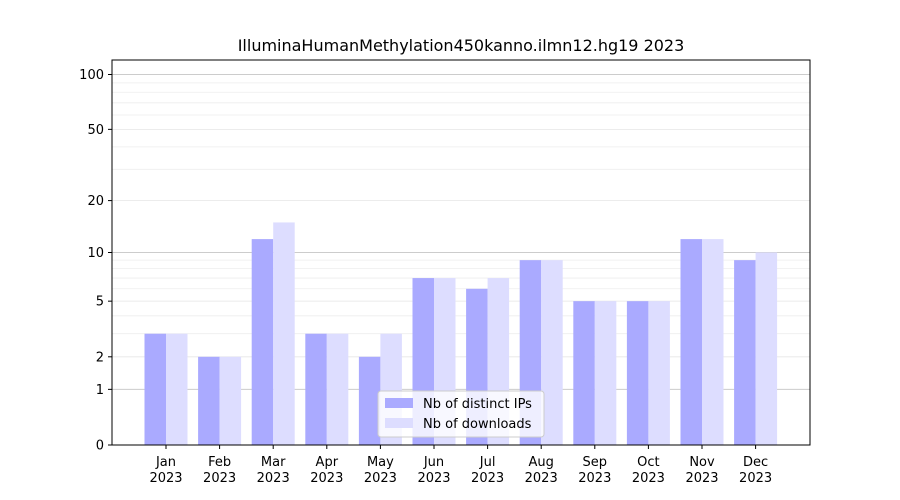 Image resolution: width=900 pixels, height=500 pixels. I want to click on legend-label: Nb of distinct IPs, so click(477, 404).